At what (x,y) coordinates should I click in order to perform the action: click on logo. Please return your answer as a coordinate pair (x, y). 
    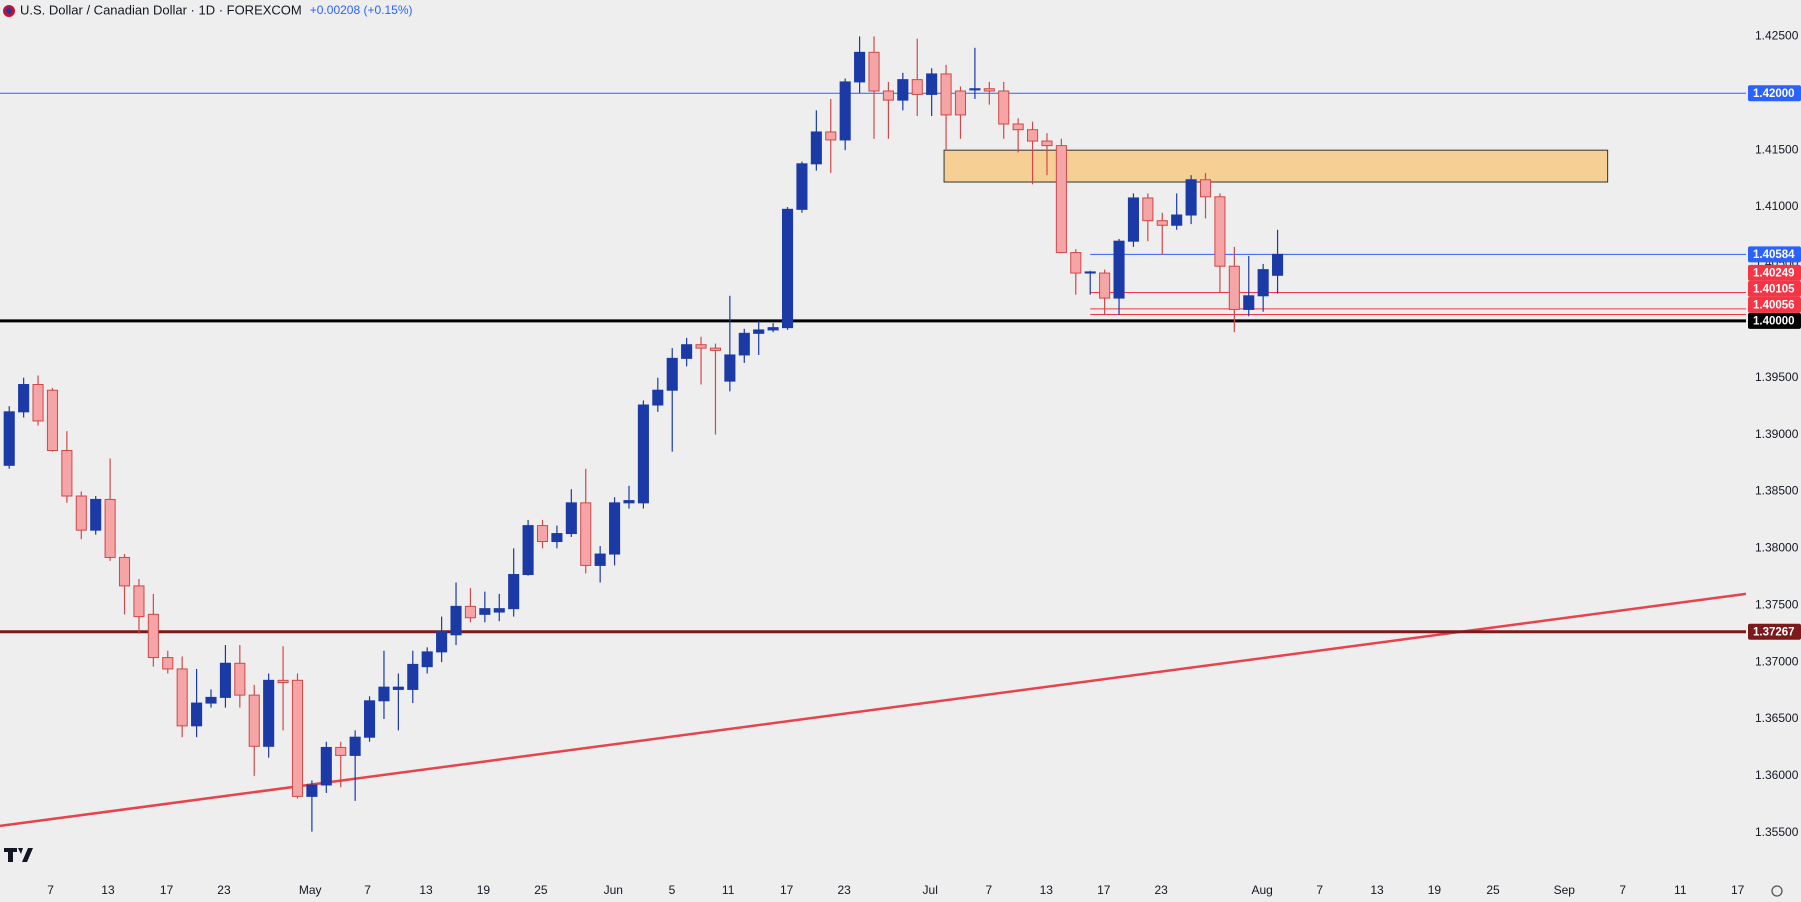
    Looking at the image, I should click on (18, 855).